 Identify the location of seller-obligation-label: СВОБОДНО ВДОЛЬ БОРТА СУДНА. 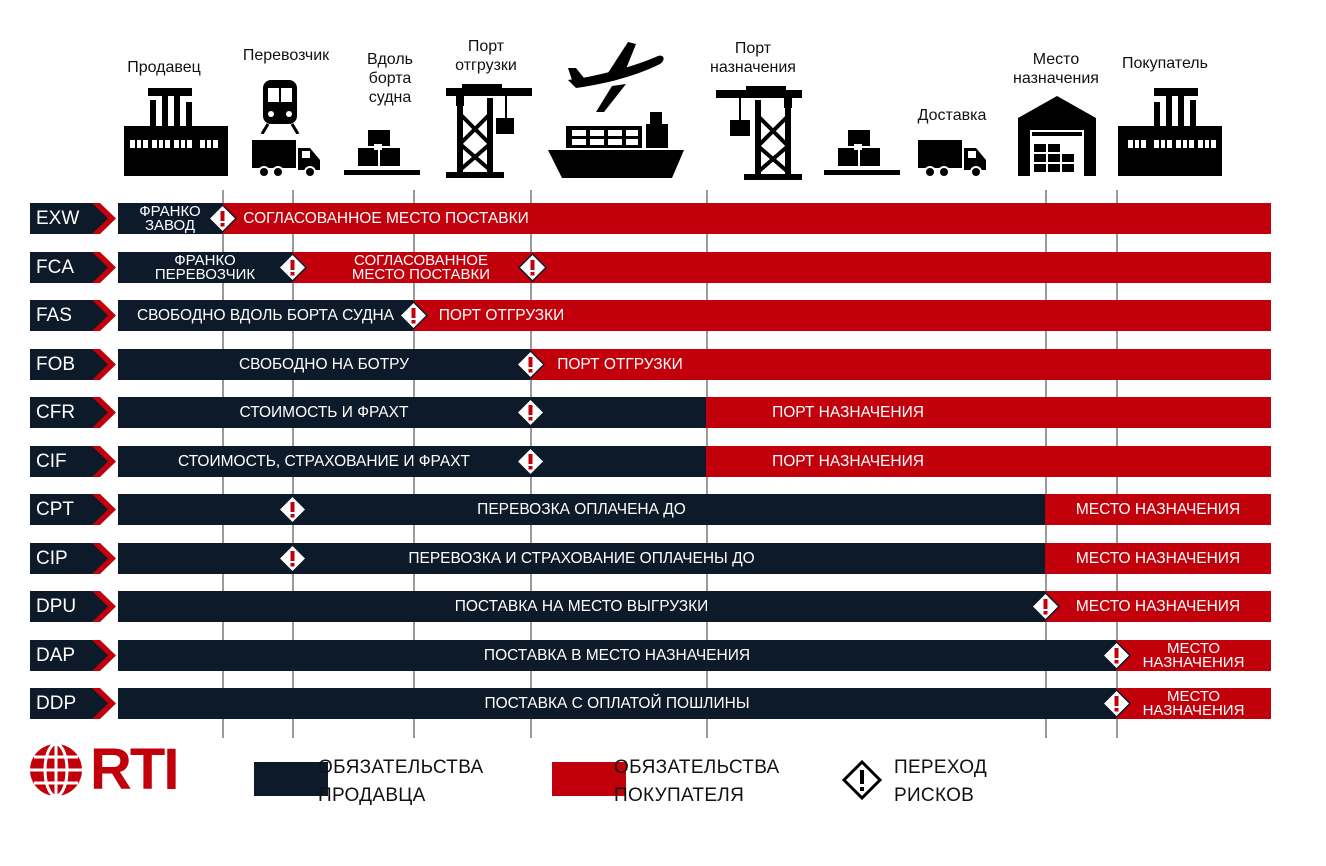
(265, 315).